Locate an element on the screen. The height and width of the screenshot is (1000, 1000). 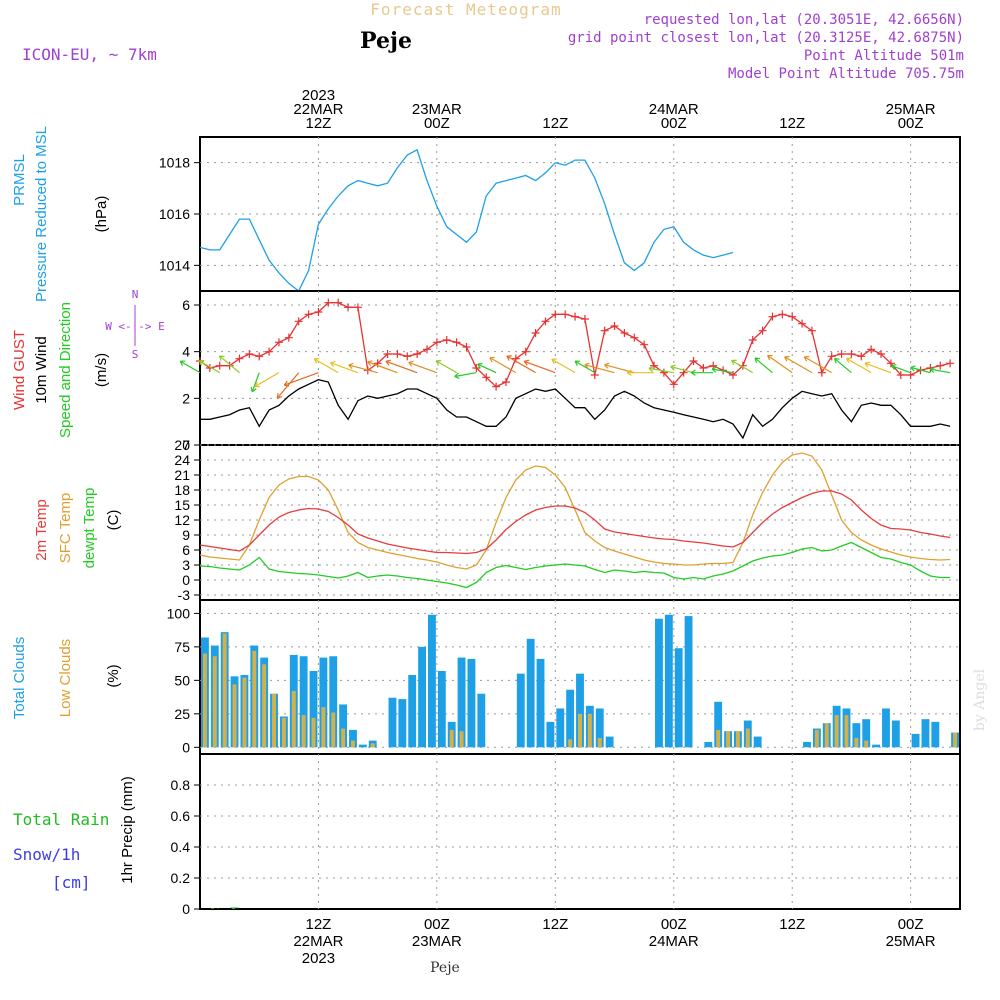
dewpt-label: dewpt Temp is located at coordinates (89, 528).